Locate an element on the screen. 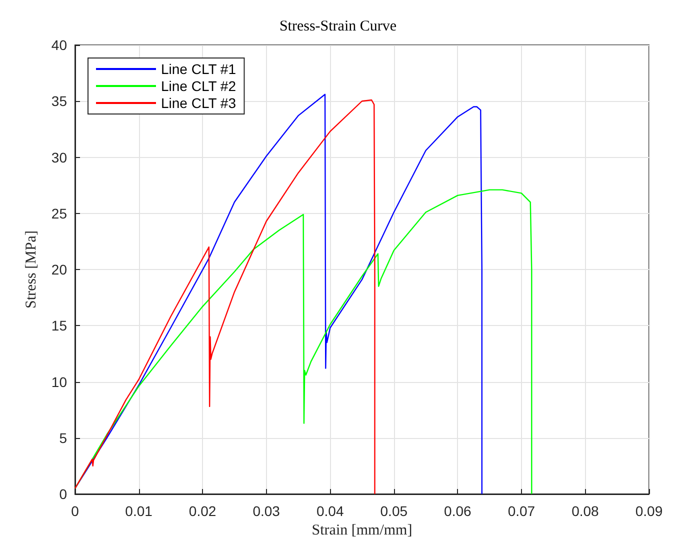 This screenshot has height=556, width=676. x-tick-label: 0.05 is located at coordinates (394, 511).